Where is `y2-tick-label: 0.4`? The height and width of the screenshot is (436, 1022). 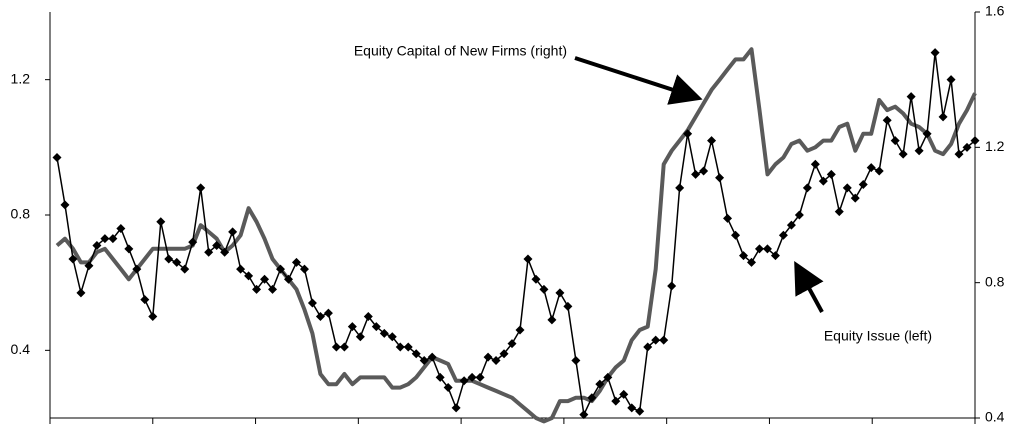
y2-tick-label: 0.4 is located at coordinates (995, 417).